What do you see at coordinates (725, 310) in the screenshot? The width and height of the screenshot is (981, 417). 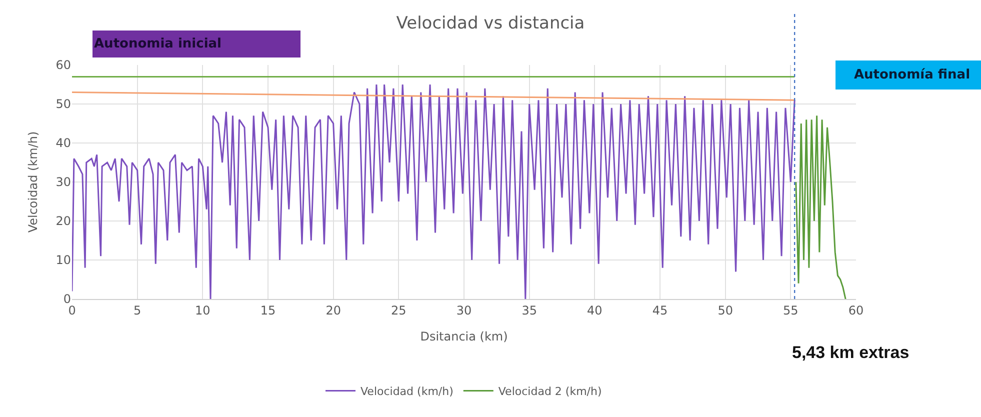 I see `x-tick-label: 50` at bounding box center [725, 310].